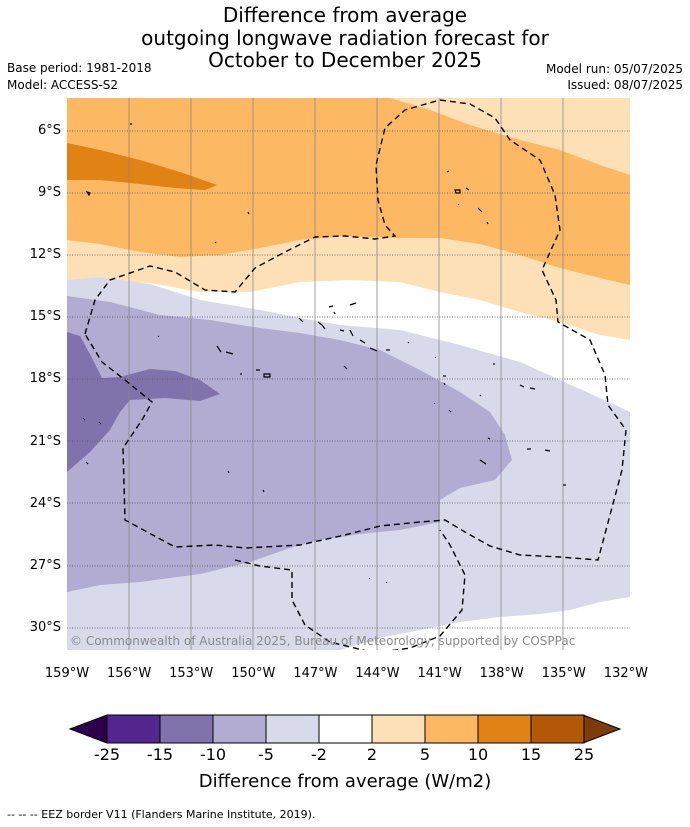 Image resolution: width=690 pixels, height=827 pixels. I want to click on longitude-tick-label: 141°W, so click(439, 673).